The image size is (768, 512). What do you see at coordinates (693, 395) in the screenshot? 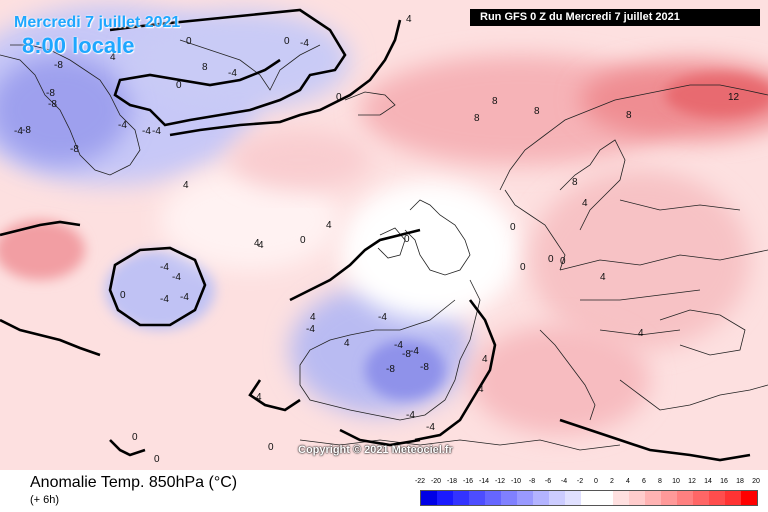
I see `coastline-greece-turkey` at bounding box center [693, 395].